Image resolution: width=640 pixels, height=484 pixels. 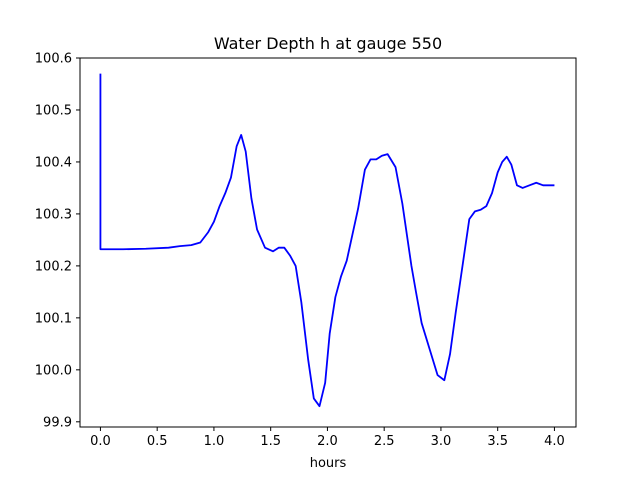 I want to click on y-axis-ticks: 99.9 100.0 100.1 100.2 100.3 100.4 100.5 100.6, so click(x=57, y=241).